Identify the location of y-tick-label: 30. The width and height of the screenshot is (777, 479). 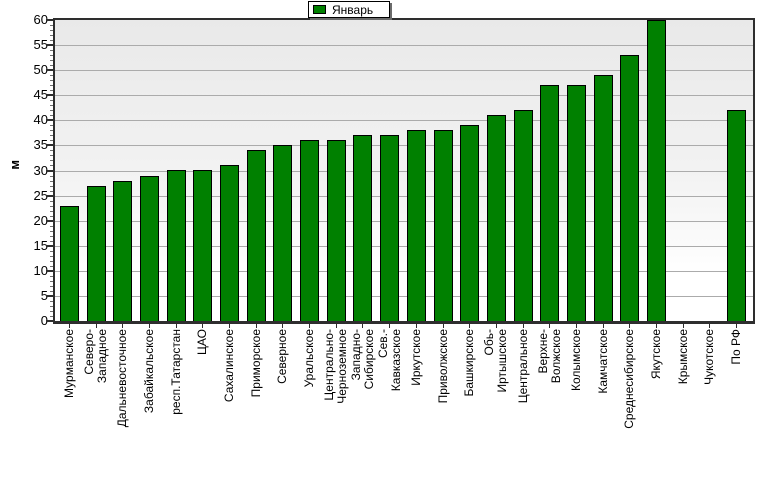
(40, 170).